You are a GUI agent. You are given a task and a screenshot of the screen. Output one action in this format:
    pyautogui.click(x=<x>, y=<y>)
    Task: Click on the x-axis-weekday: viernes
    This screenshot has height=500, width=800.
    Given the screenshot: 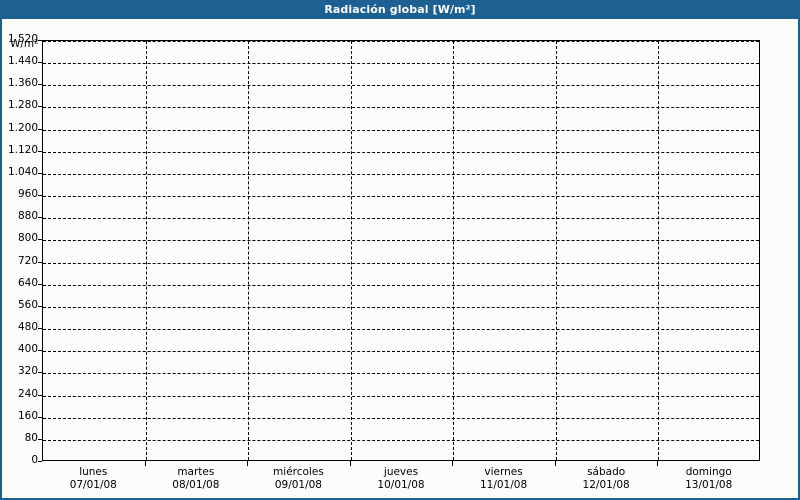 What is the action you would take?
    pyautogui.click(x=503, y=472)
    